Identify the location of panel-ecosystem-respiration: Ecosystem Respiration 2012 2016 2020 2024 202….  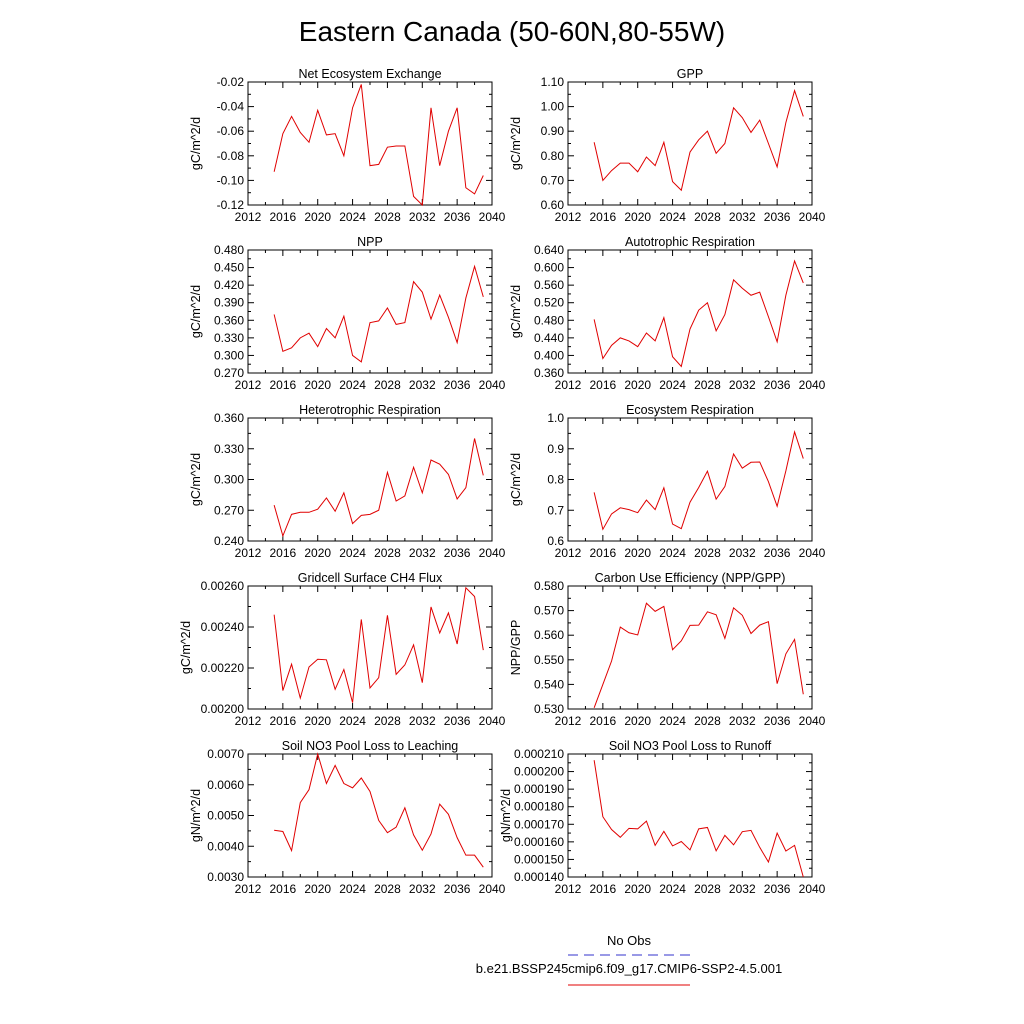
(667, 481).